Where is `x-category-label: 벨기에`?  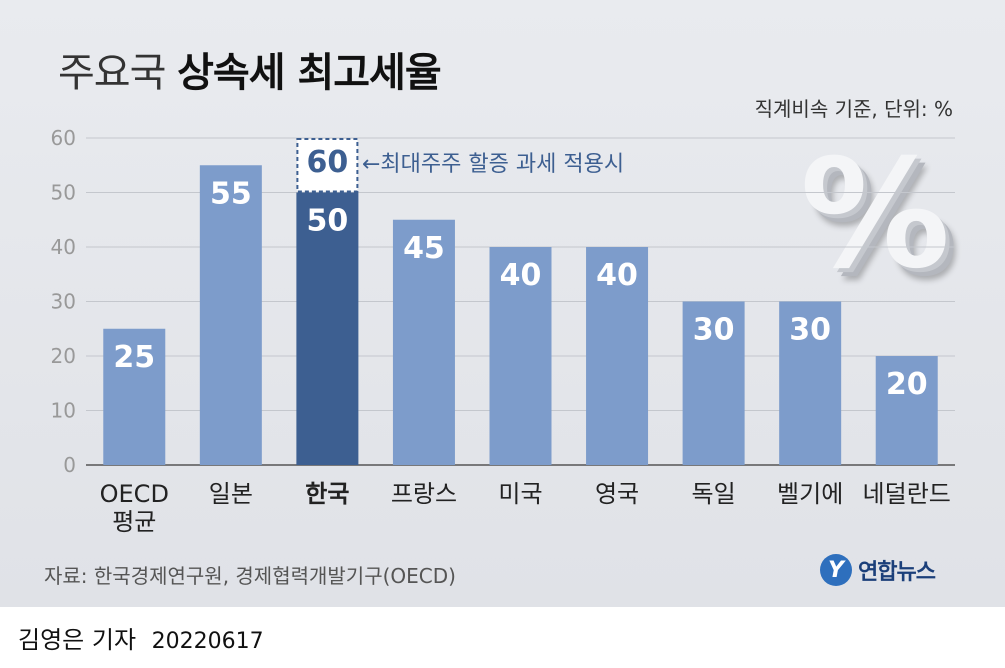 x-category-label: 벨기에 is located at coordinates (810, 494).